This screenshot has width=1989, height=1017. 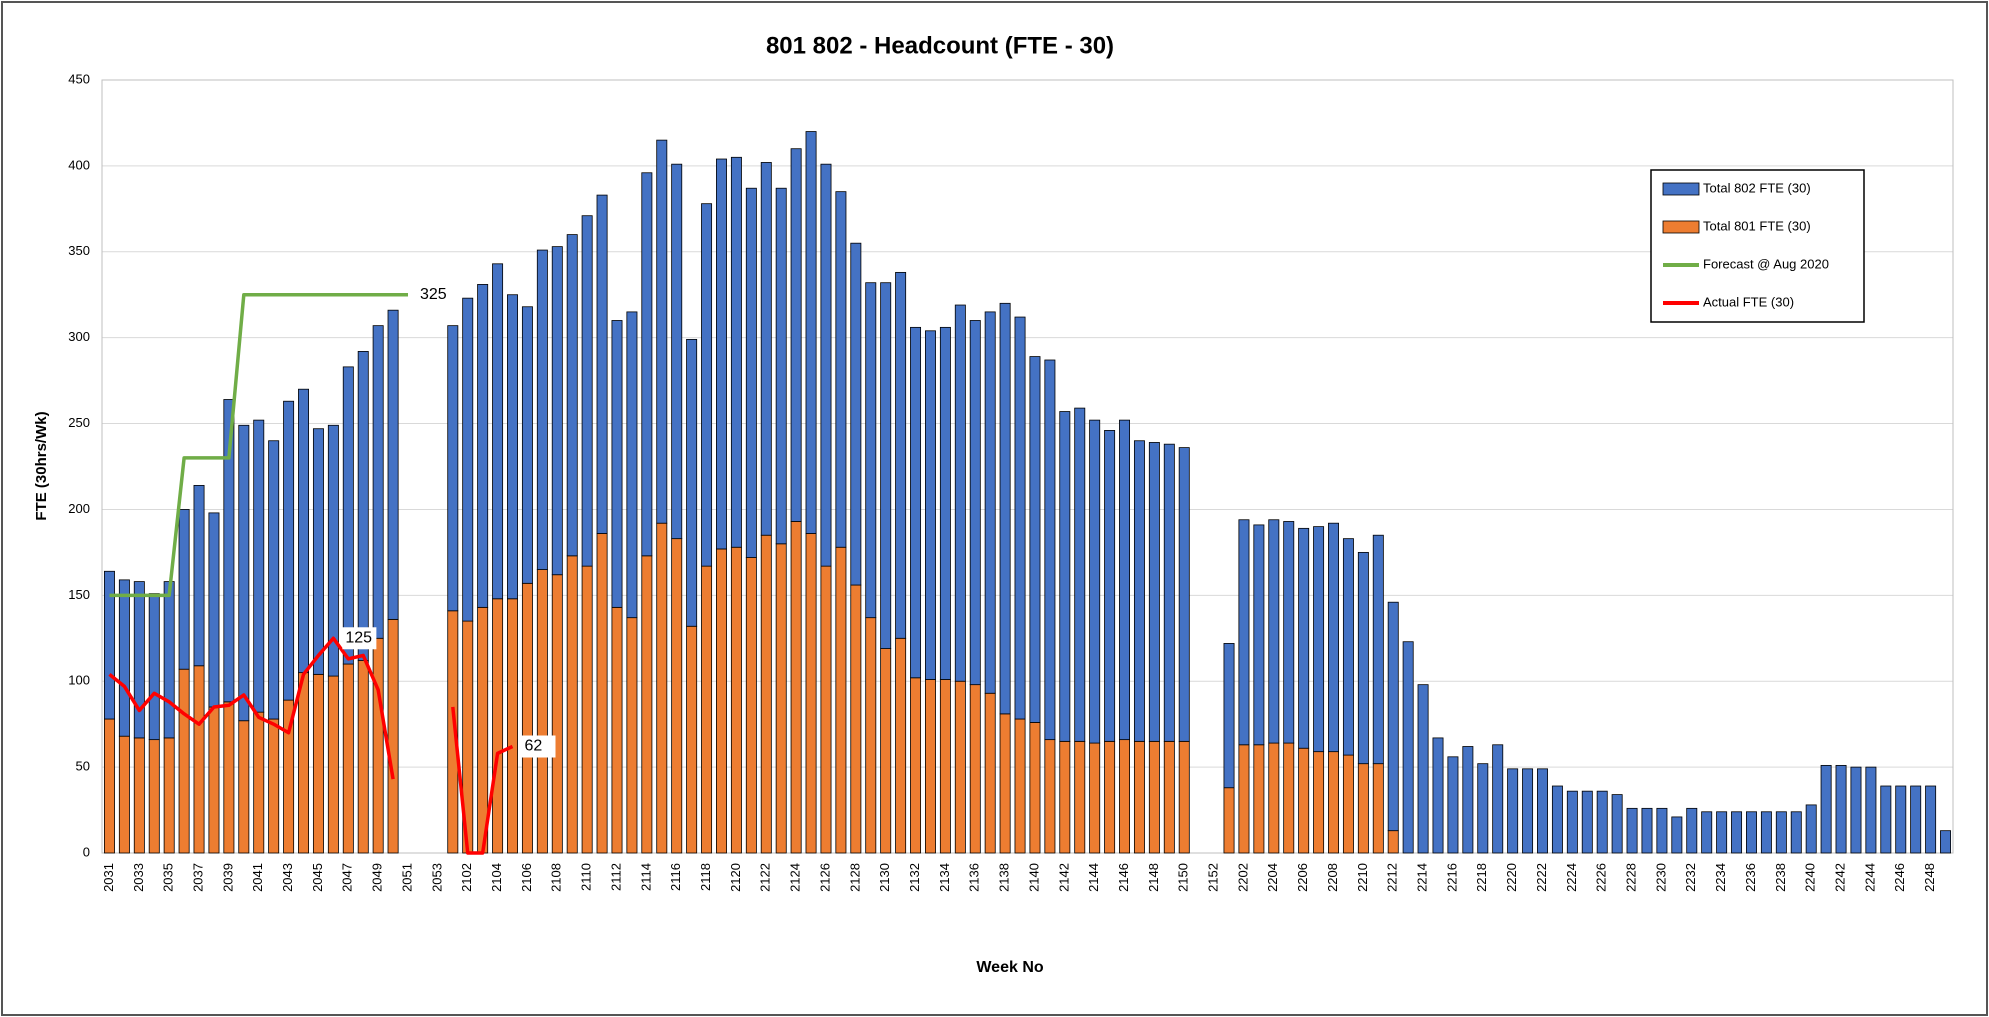 What do you see at coordinates (79, 78) in the screenshot?
I see `y-tick-label: 450` at bounding box center [79, 78].